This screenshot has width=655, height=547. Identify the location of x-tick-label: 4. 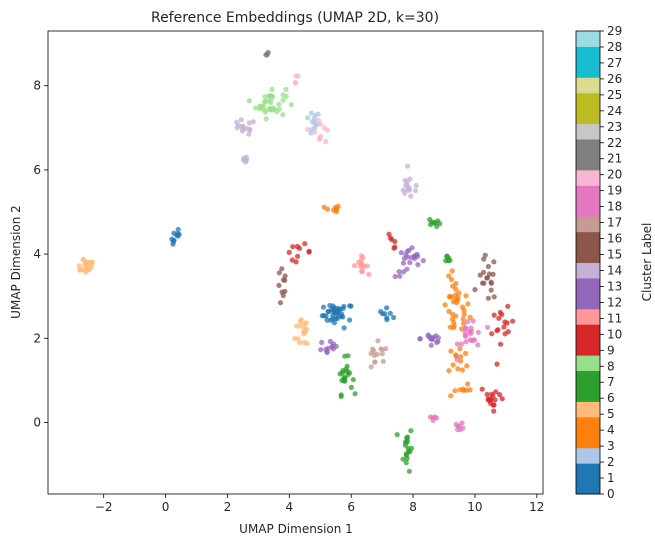
(289, 507).